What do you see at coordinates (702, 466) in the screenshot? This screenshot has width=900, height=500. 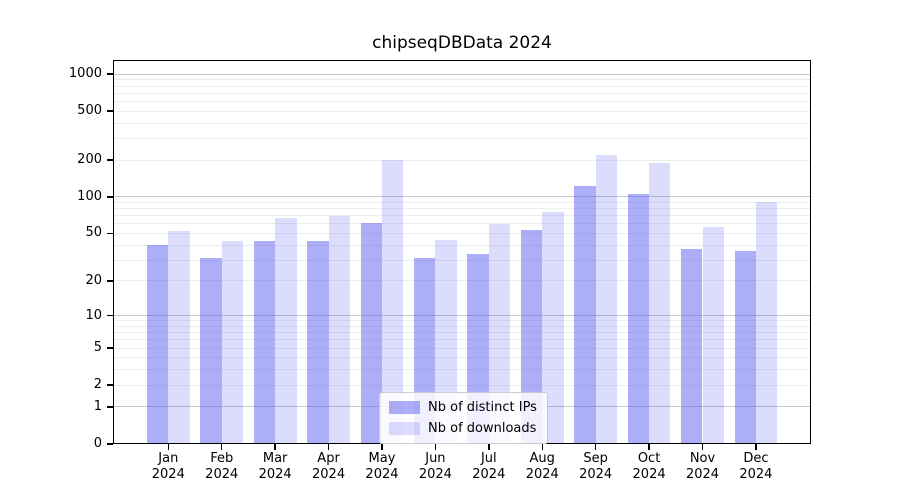 I see `x-tick-label: Nov 2024` at bounding box center [702, 466].